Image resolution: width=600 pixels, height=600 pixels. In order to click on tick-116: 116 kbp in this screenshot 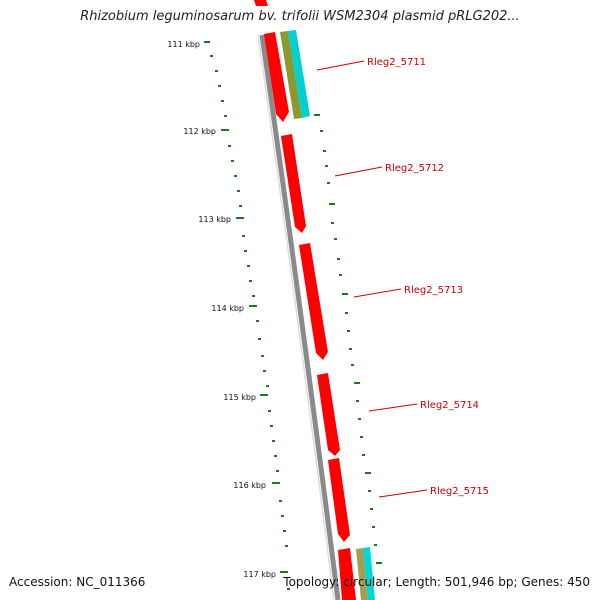, I will do `click(256, 485)`.